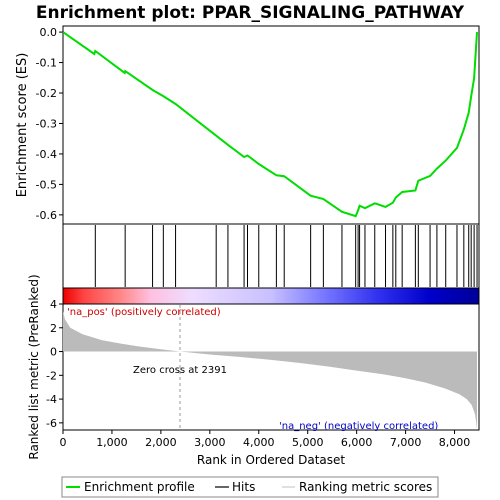 Image resolution: width=500 pixels, height=500 pixels. I want to click on es-y-tick-label: -0.3, so click(46, 123).